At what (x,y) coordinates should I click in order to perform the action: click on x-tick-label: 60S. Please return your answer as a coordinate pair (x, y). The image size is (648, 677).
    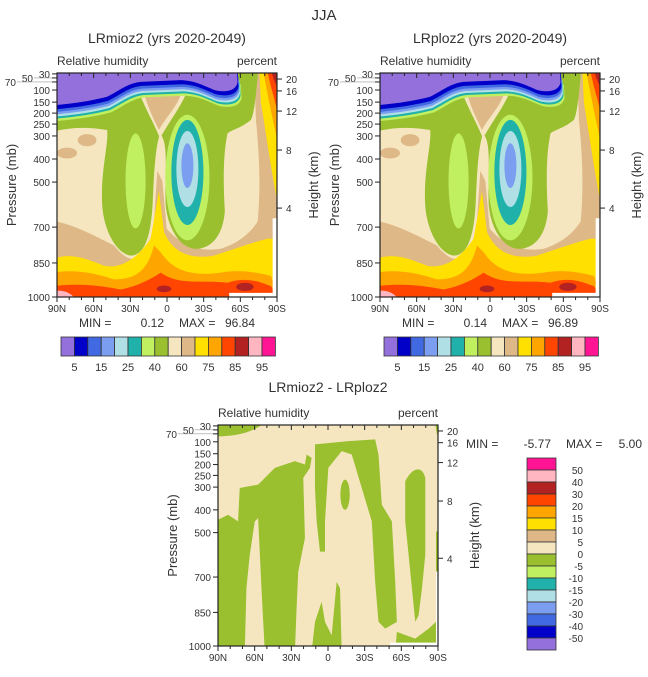
    Looking at the image, I should click on (563, 309).